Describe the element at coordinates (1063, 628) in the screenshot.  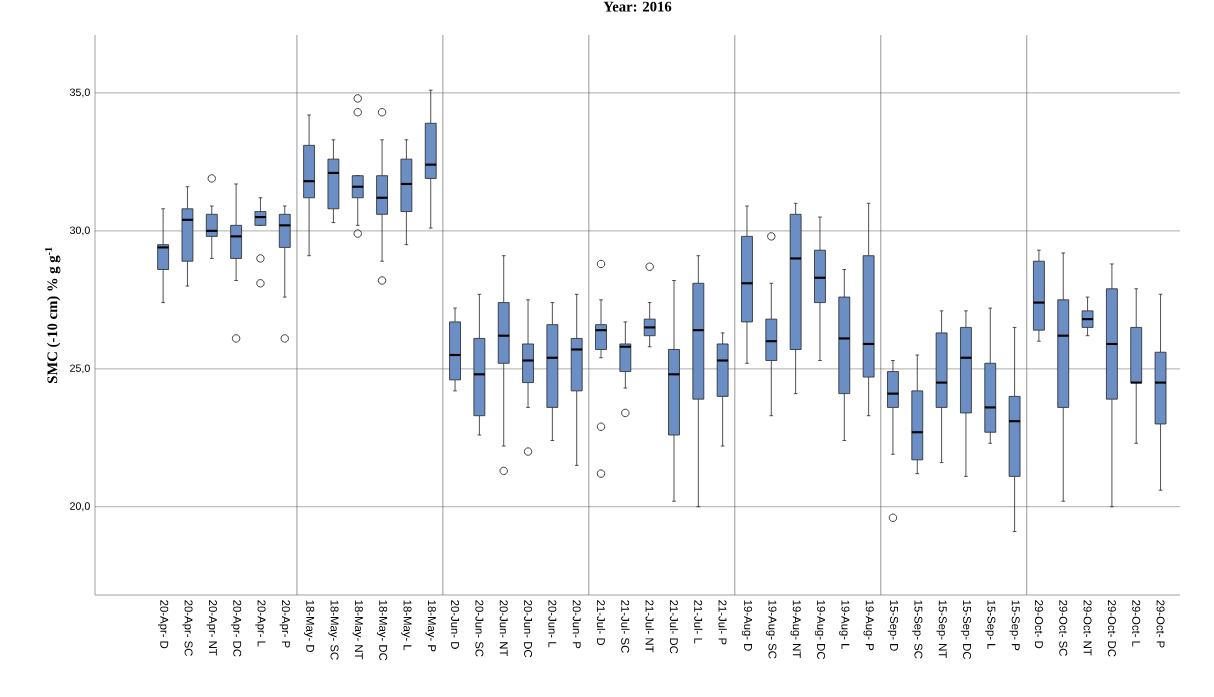
I see `x-tick-label: 29-Oct- SC` at that location.